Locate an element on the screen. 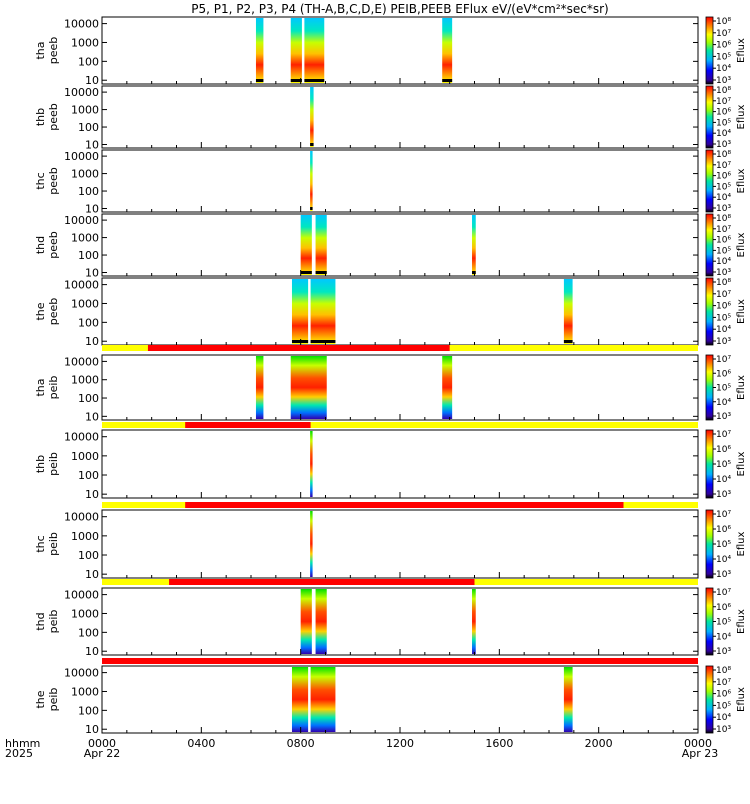 This screenshot has height=804, width=750. mode-bar-segment is located at coordinates (298, 348).